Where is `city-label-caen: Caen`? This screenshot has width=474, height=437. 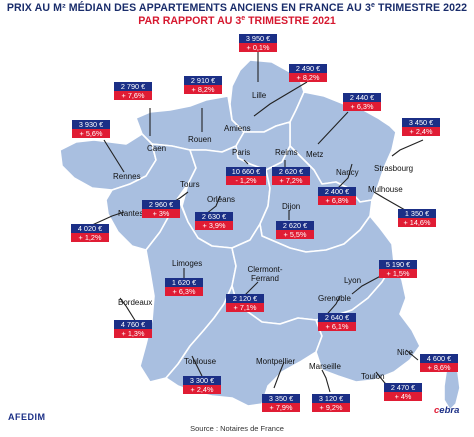
city-label-caen: Caen is located at coordinates (157, 148).